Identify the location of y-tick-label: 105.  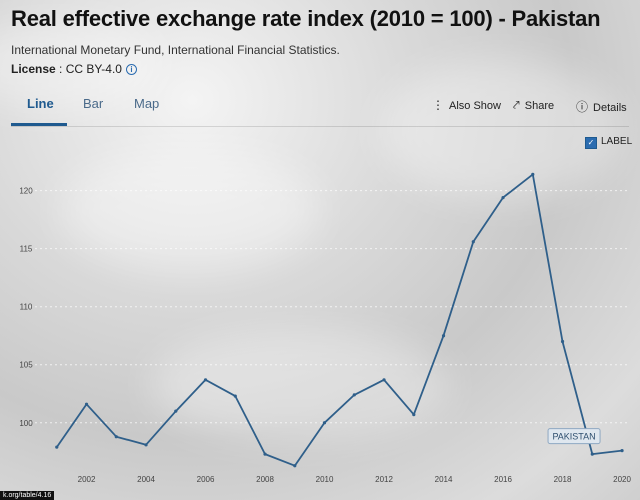
(26, 365).